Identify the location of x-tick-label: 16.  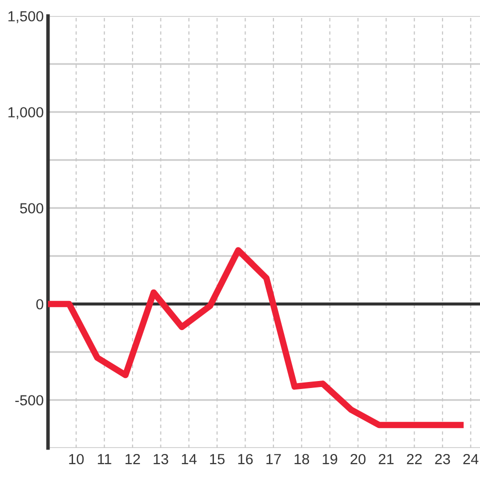
(245, 459).